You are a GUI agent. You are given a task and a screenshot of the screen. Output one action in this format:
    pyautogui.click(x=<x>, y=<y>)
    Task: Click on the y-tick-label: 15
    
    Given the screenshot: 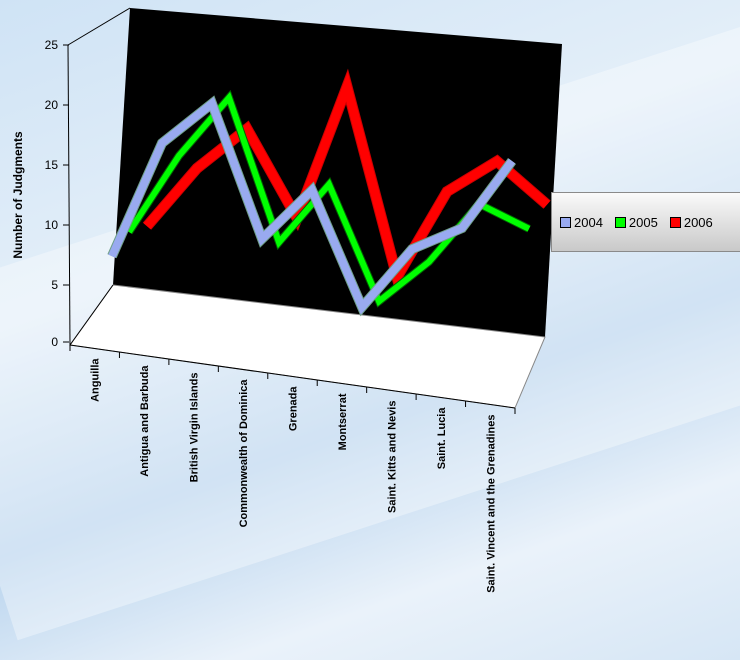 What is the action you would take?
    pyautogui.click(x=52, y=165)
    